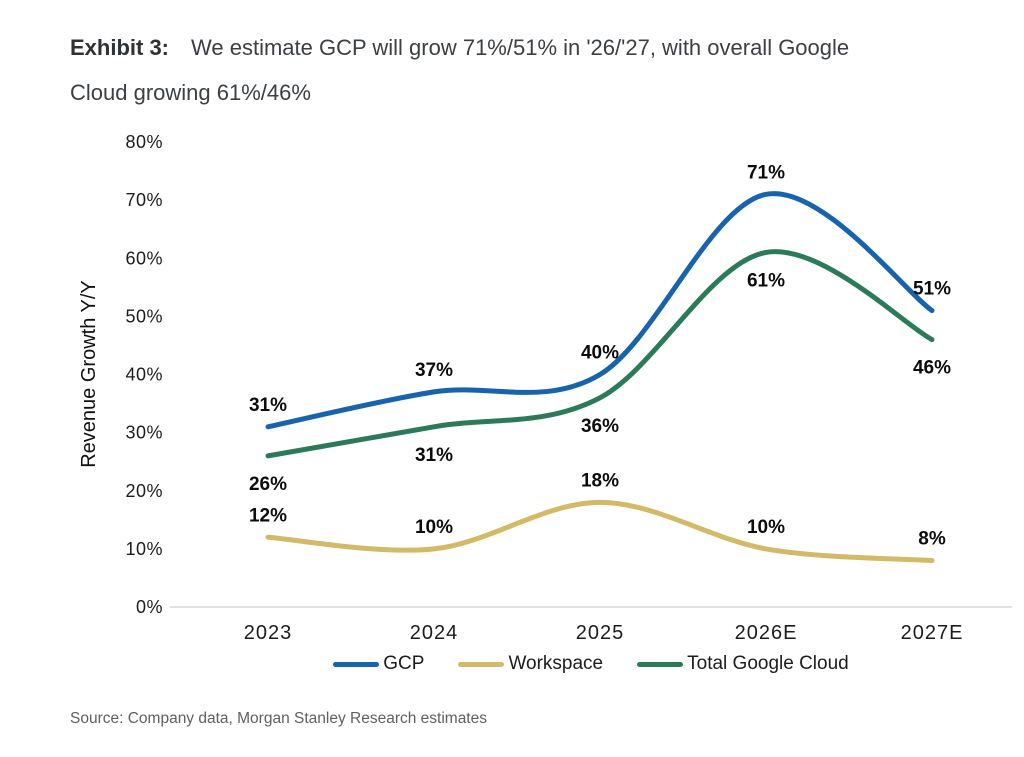 The image size is (1024, 757). I want to click on legend-label-total-google-cloud: Total Google Cloud, so click(768, 663).